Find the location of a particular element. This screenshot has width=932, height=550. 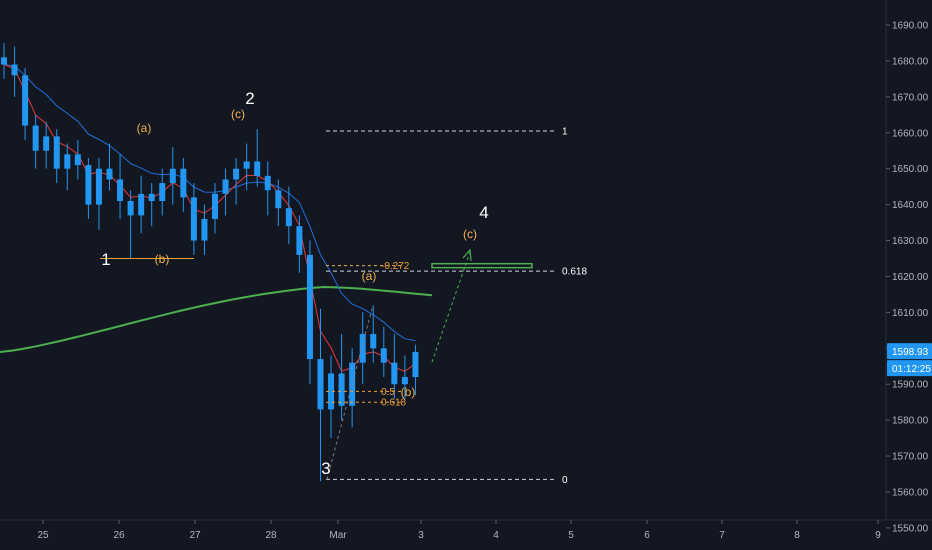

fib-level-label: 0 is located at coordinates (565, 480).